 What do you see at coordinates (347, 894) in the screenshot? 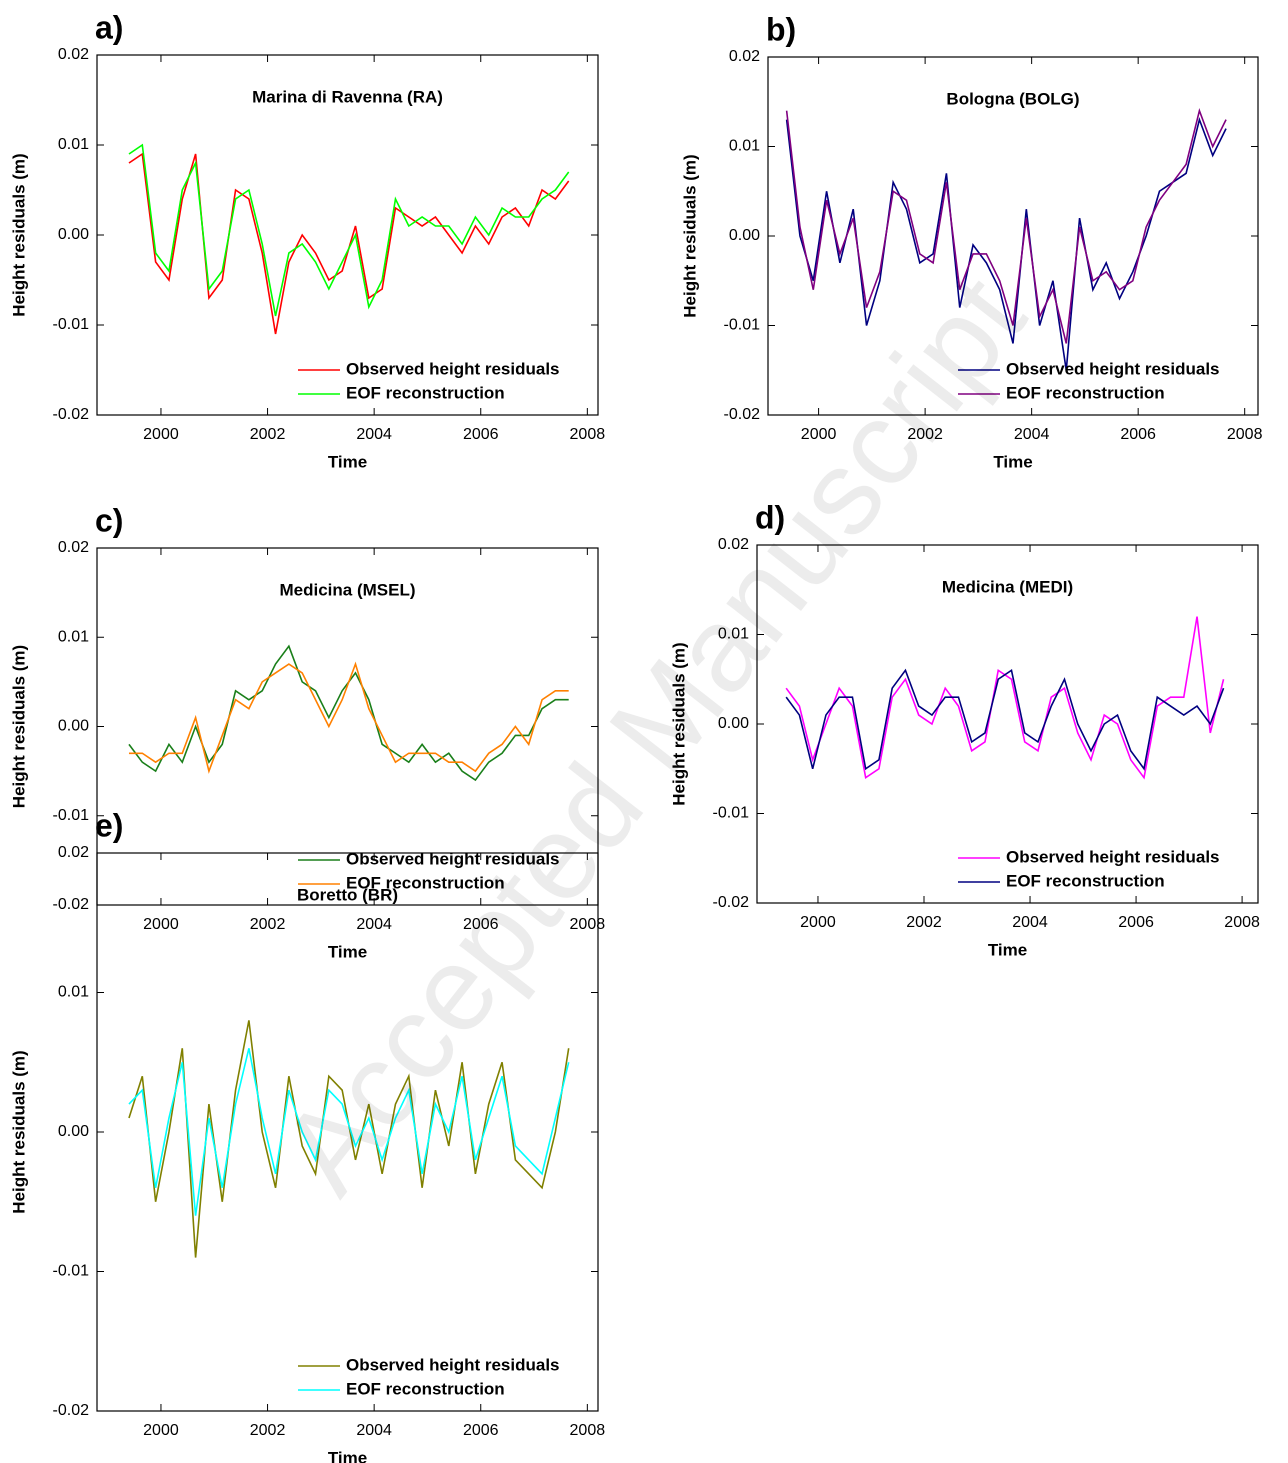
I see `chart-title: Boretto (BR)` at bounding box center [347, 894].